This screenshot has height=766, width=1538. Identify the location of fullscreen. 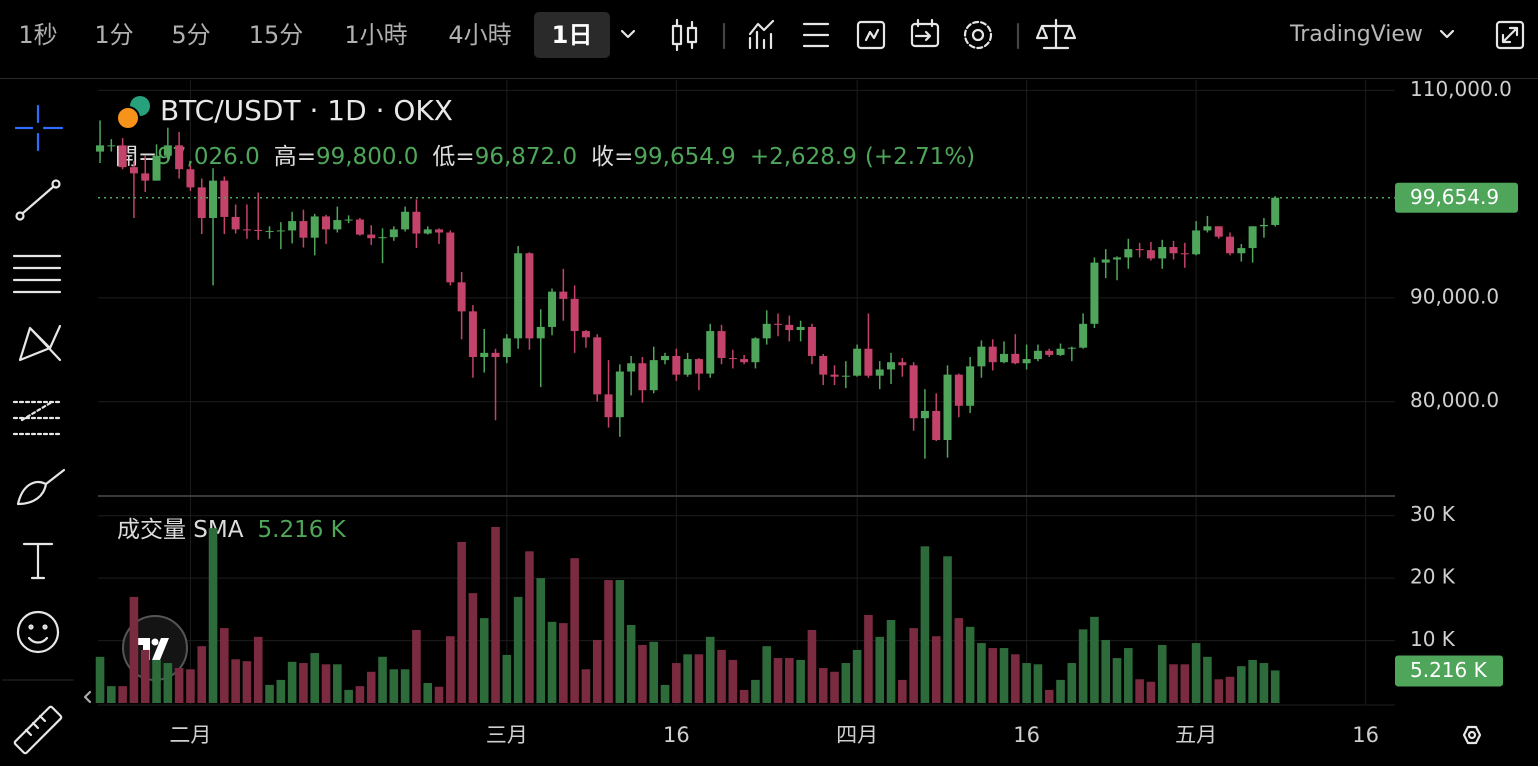
(1510, 35).